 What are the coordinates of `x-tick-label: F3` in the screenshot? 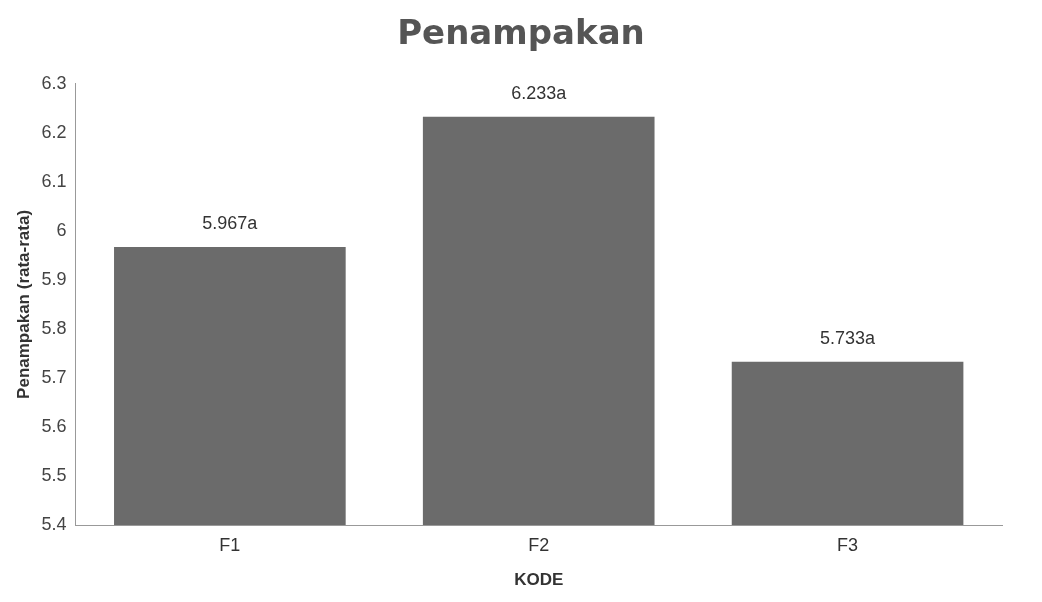 It's located at (848, 544).